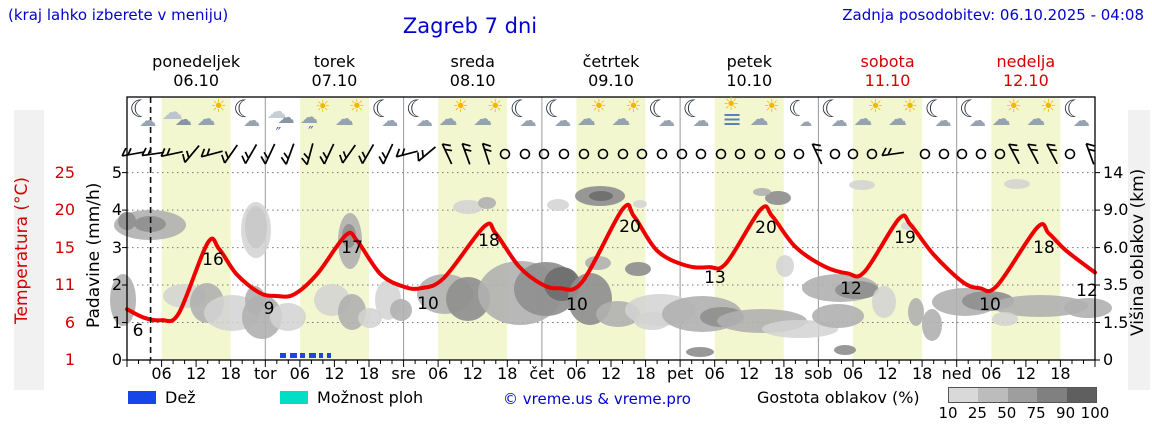 This screenshot has height=443, width=1152. What do you see at coordinates (732, 113) in the screenshot?
I see `fog-sun-icon: ☀ ≡` at bounding box center [732, 113].